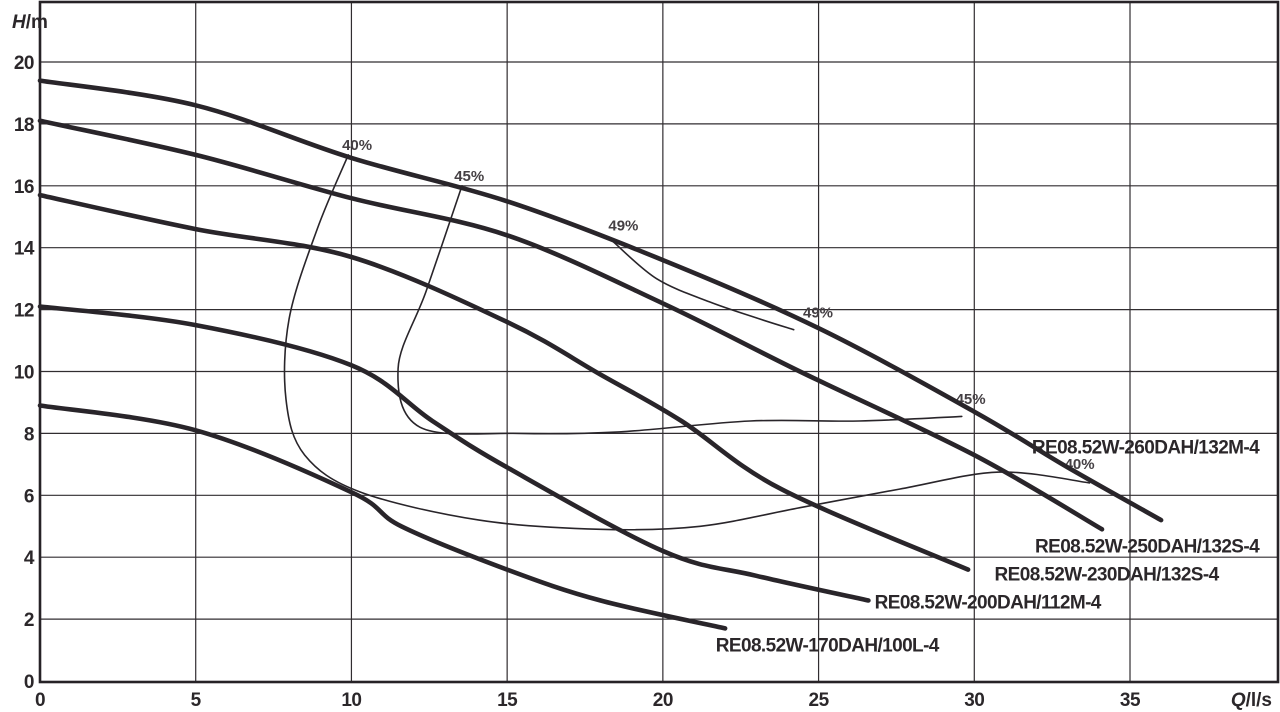  Describe the element at coordinates (357, 145) in the screenshot. I see `efficiency-label: 40%` at that location.